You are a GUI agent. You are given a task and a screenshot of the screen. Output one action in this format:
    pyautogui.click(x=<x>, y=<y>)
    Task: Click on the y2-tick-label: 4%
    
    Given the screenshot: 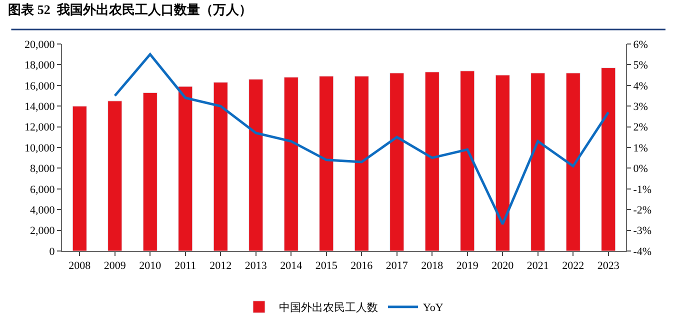 What is the action you would take?
    pyautogui.click(x=640, y=86)
    